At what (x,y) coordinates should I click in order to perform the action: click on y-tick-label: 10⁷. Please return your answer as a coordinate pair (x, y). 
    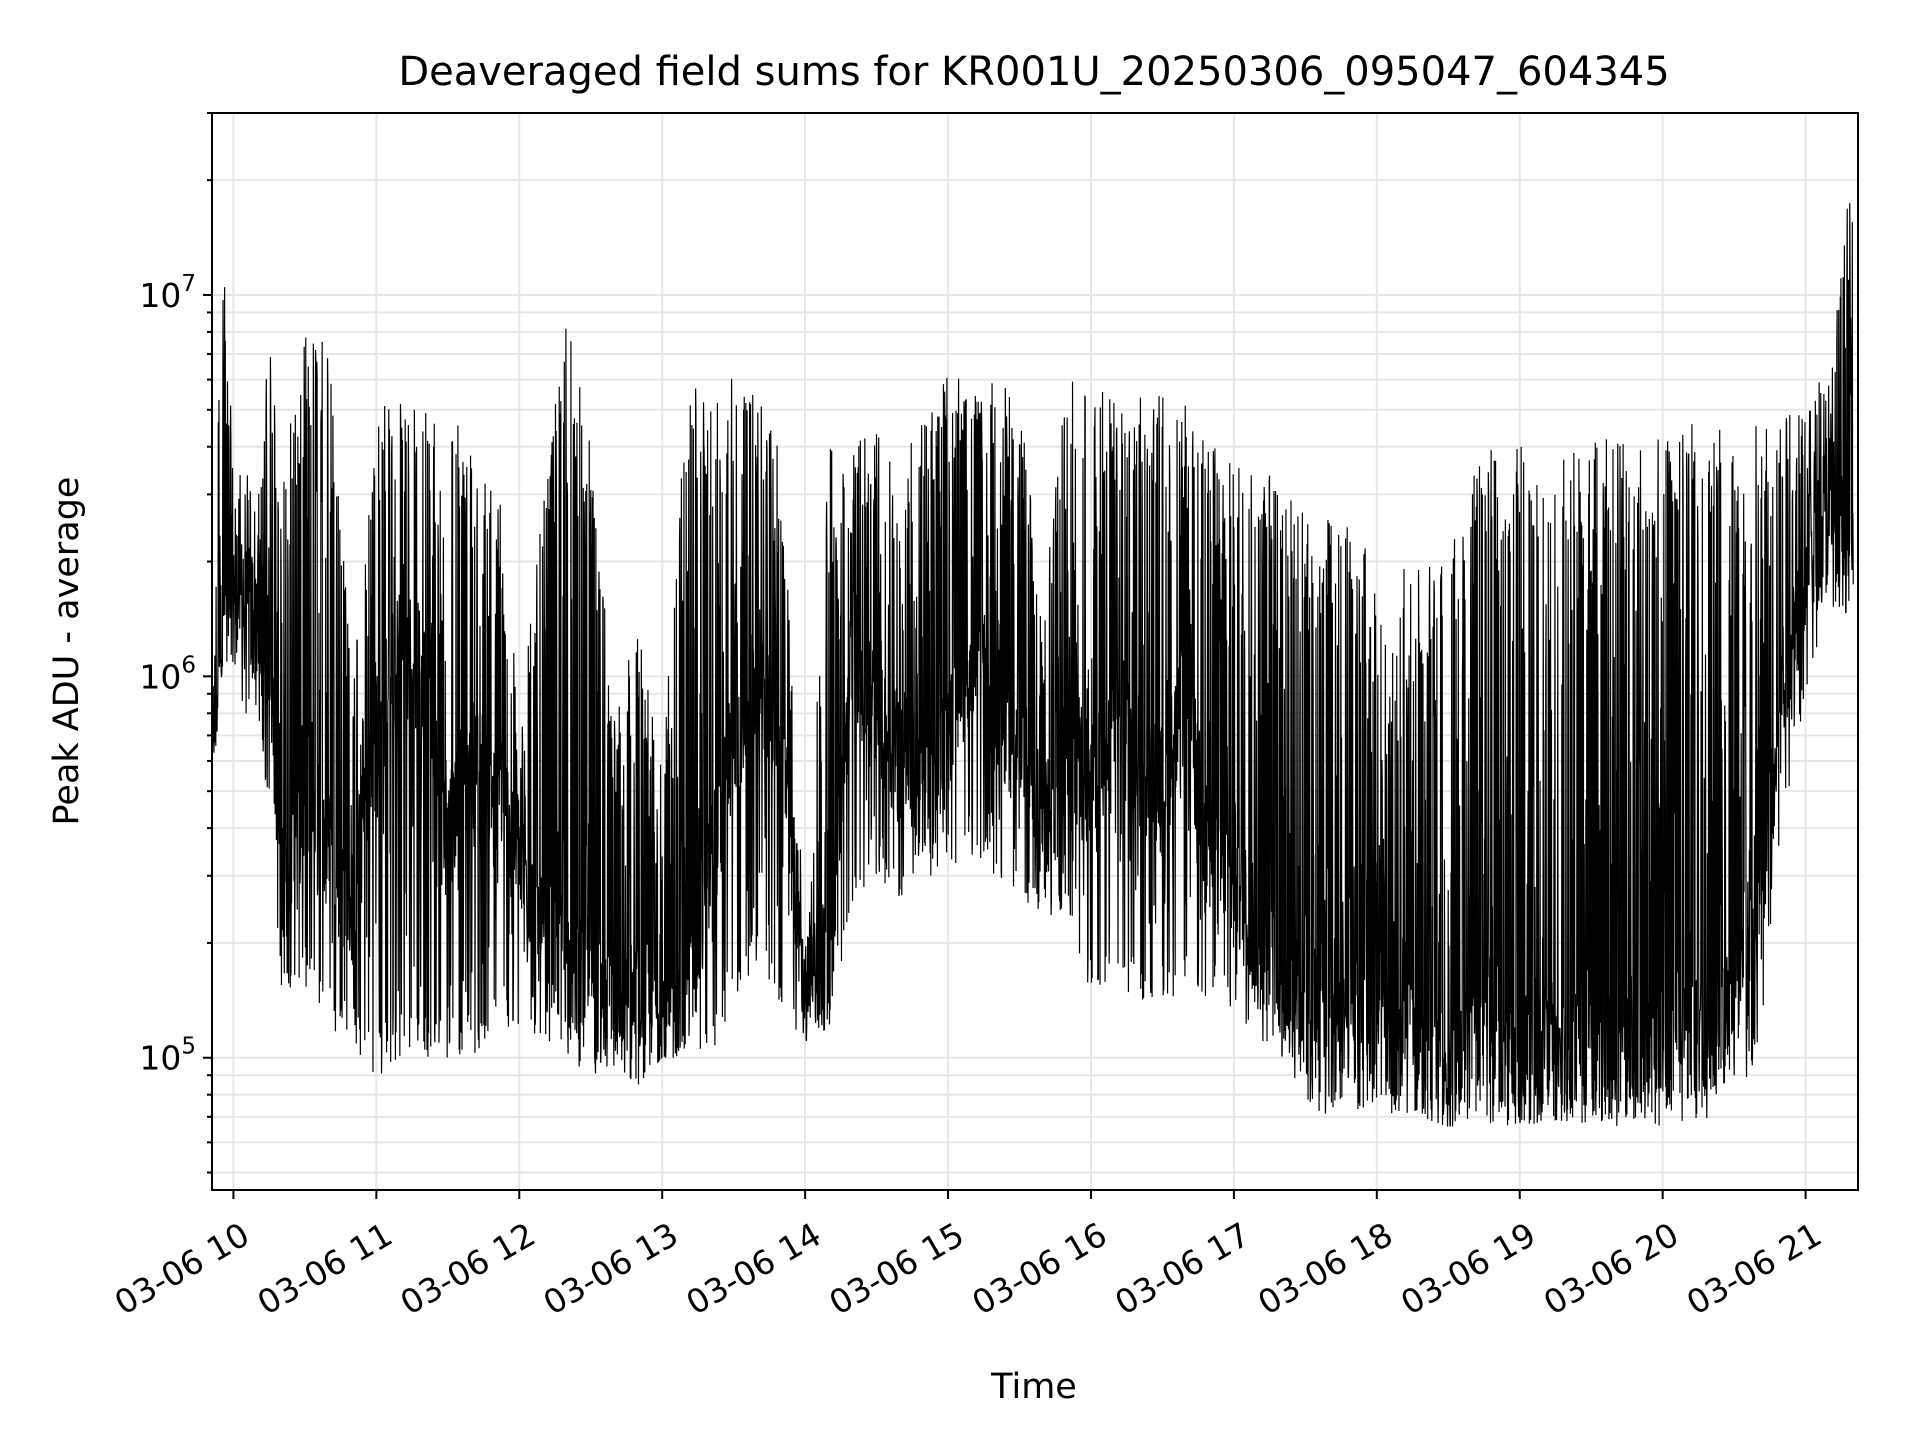
    Looking at the image, I should click on (167, 293).